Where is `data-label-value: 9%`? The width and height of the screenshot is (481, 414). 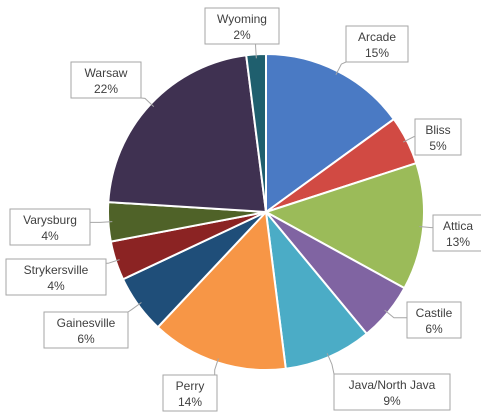
data-label-value: 9% is located at coordinates (392, 401).